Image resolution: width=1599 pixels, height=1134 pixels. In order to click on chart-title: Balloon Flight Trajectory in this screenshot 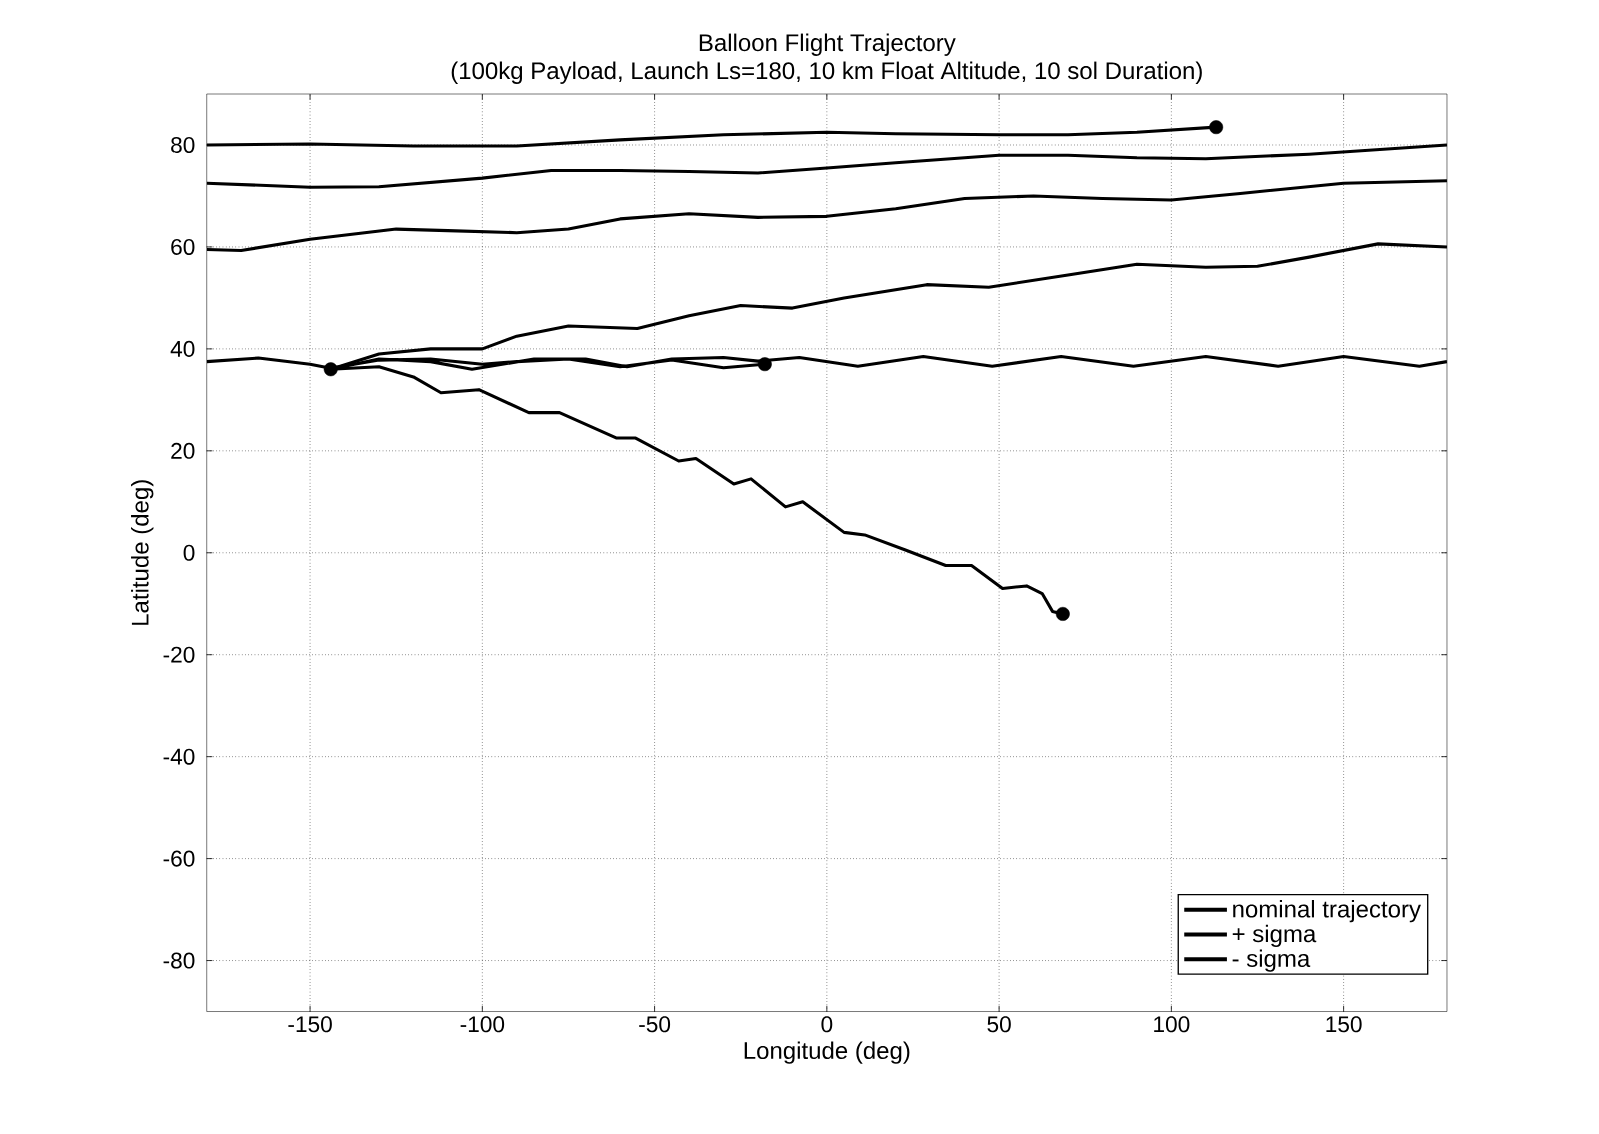, I will do `click(827, 44)`.